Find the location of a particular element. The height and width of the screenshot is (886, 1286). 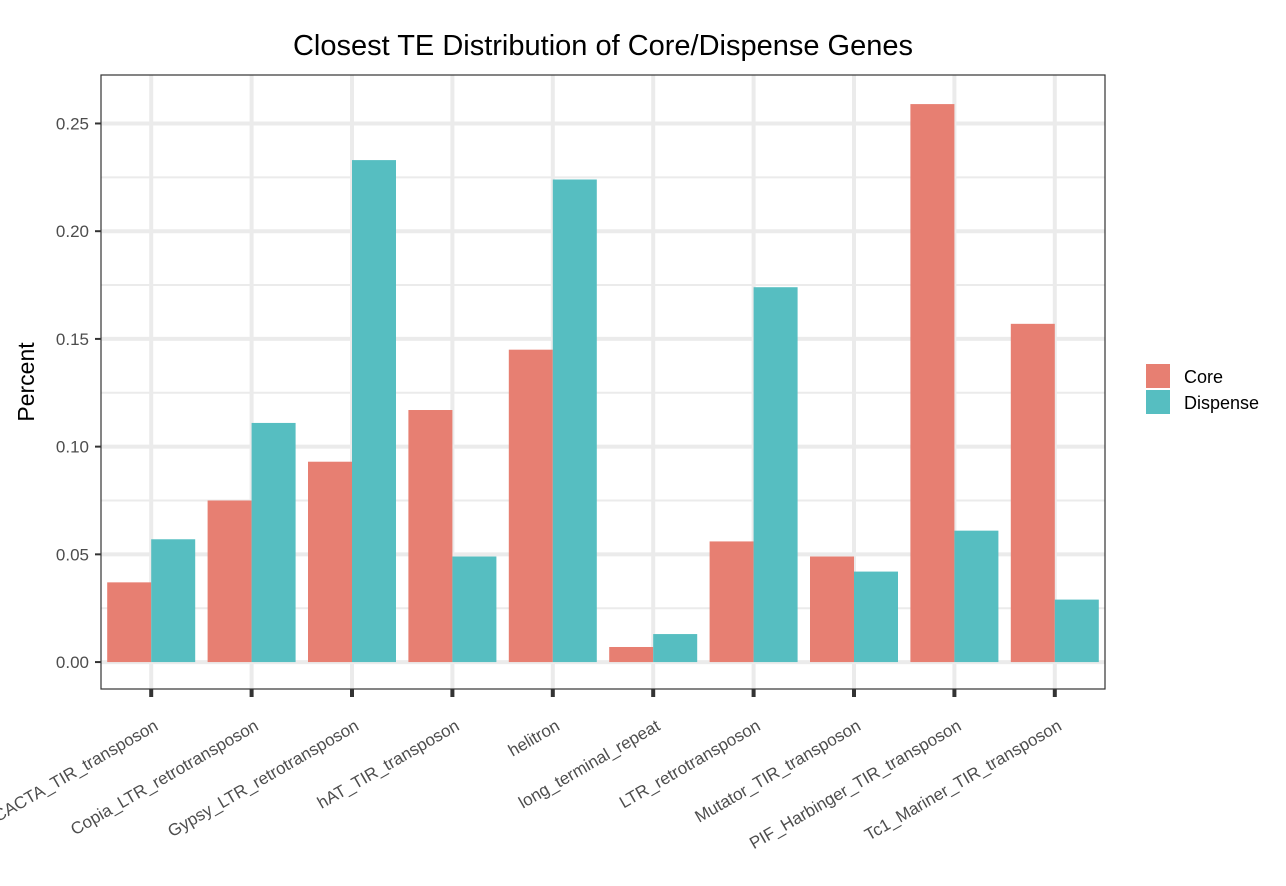

legend-key-dispense is located at coordinates (1158, 402).